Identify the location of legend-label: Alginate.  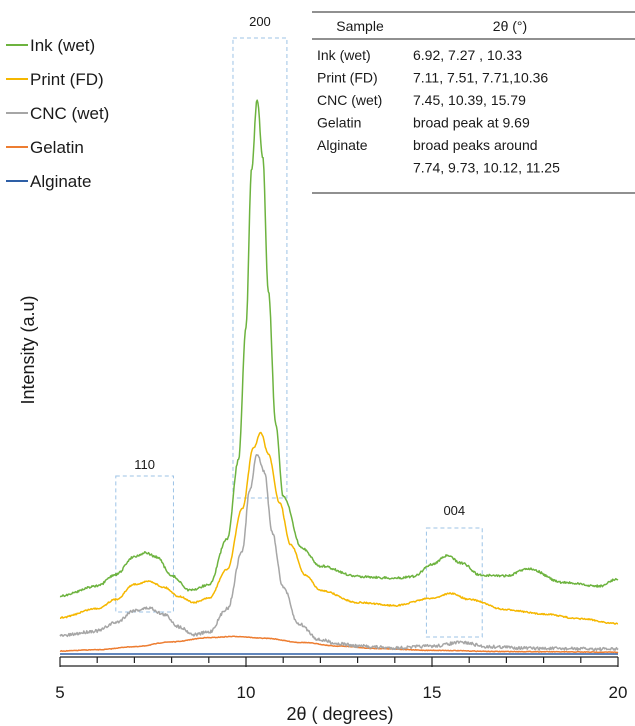
(60, 181).